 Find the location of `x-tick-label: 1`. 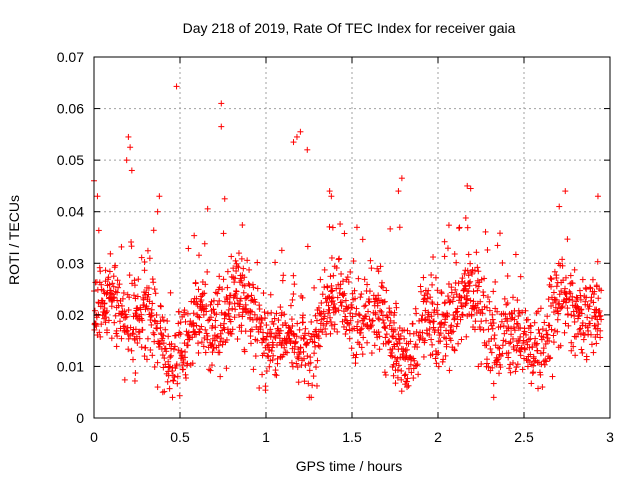

x-tick-label: 1 is located at coordinates (266, 437).